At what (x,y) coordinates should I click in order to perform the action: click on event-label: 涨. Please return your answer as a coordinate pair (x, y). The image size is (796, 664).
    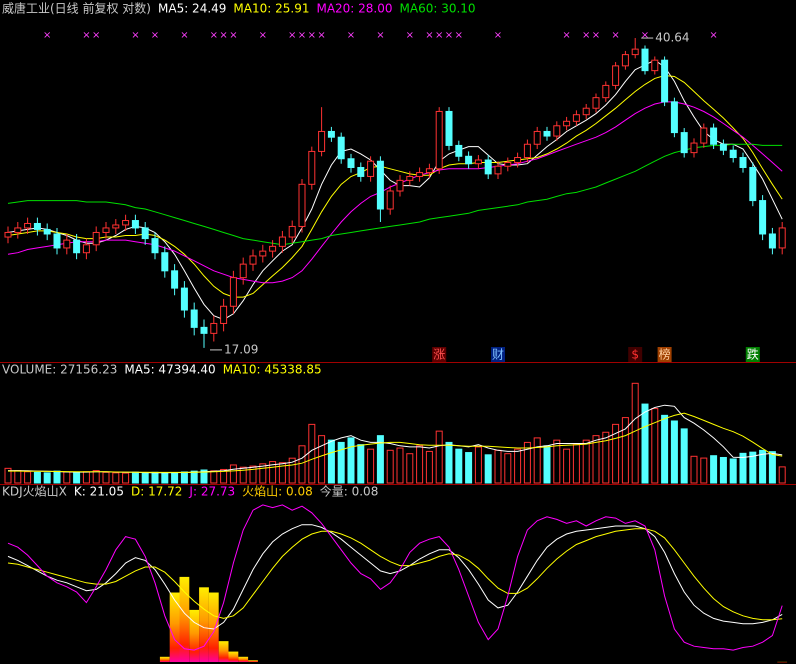
    Looking at the image, I should click on (439, 354).